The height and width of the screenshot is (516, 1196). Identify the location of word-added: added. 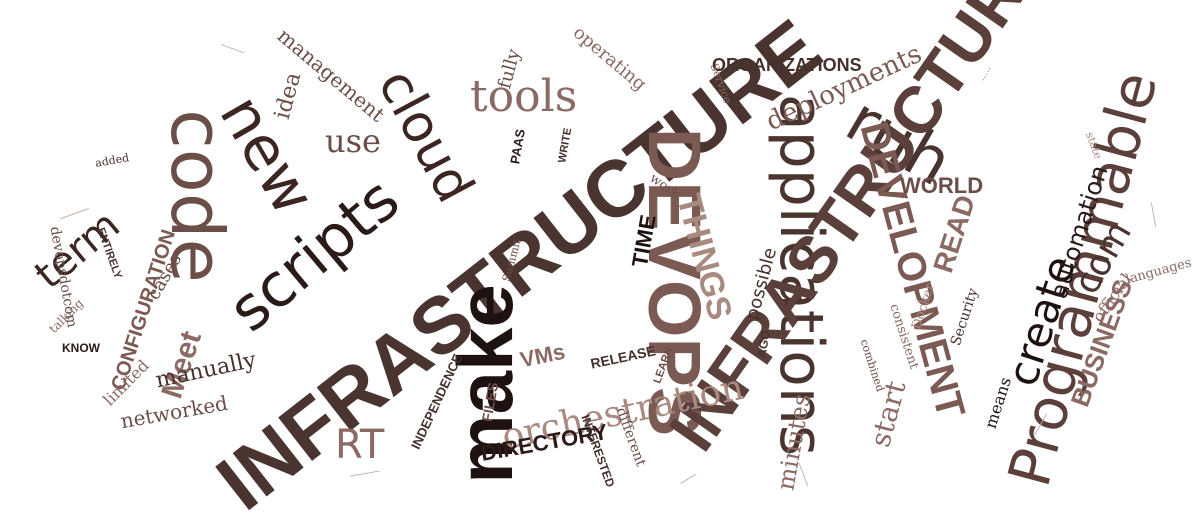
(112, 160).